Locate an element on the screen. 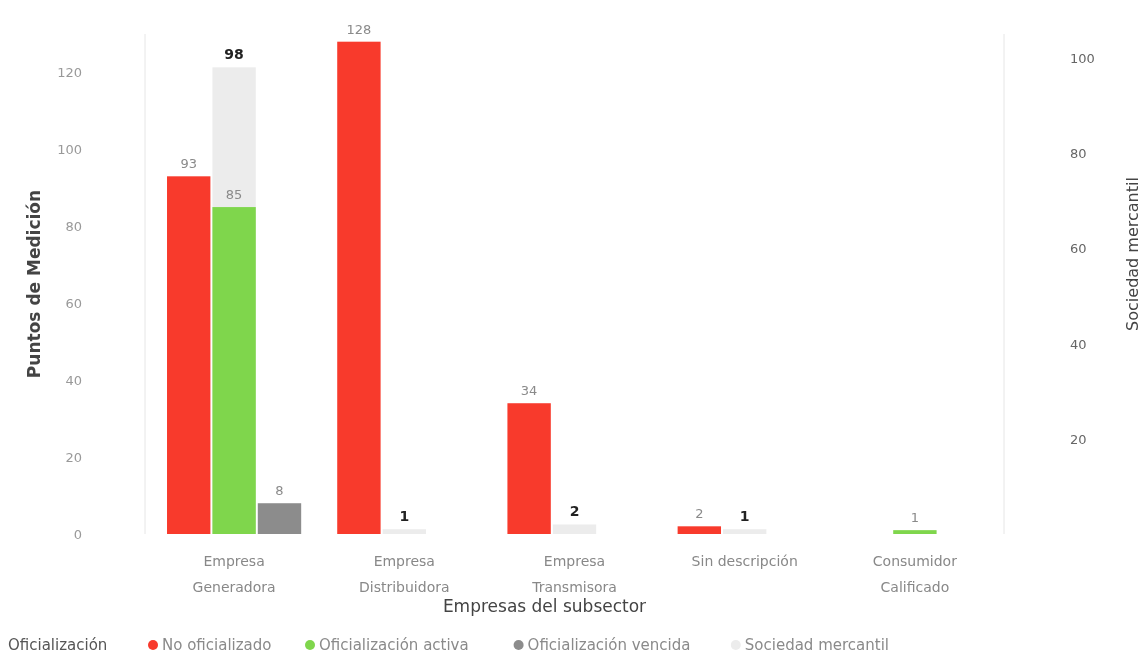  y2-tick-label: 80 is located at coordinates (1078, 154).